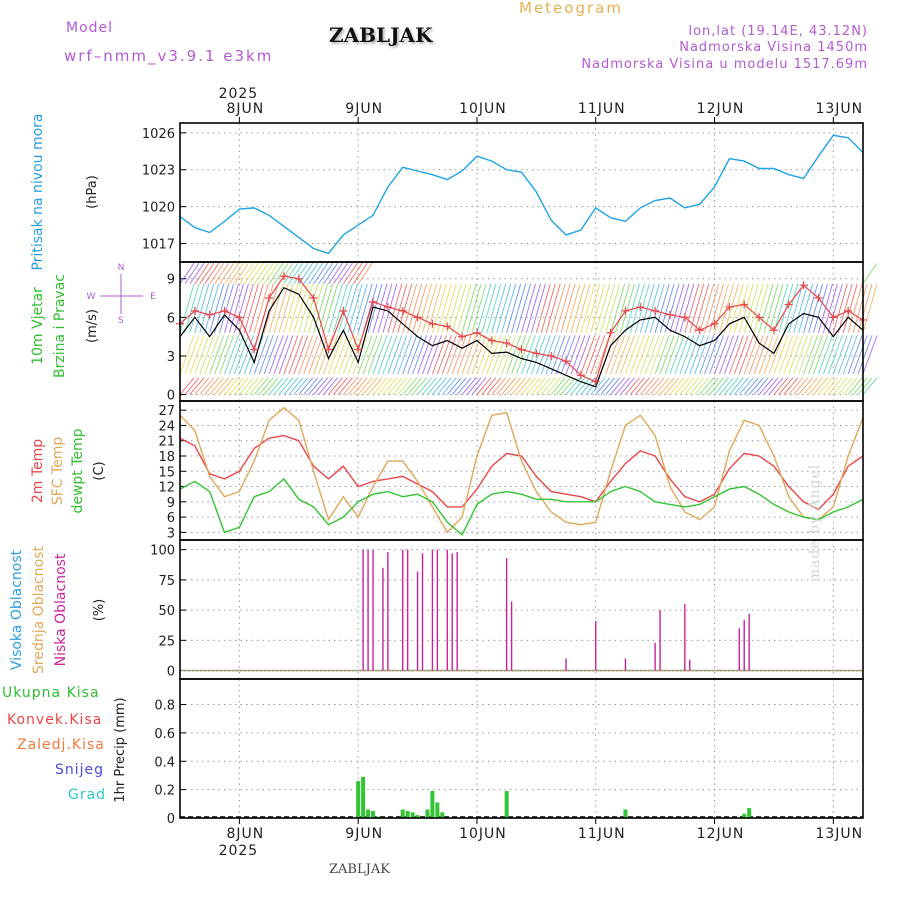 The image size is (900, 900). What do you see at coordinates (54, 720) in the screenshot?
I see `precip-legend-item: Konvek.Kisa` at bounding box center [54, 720].